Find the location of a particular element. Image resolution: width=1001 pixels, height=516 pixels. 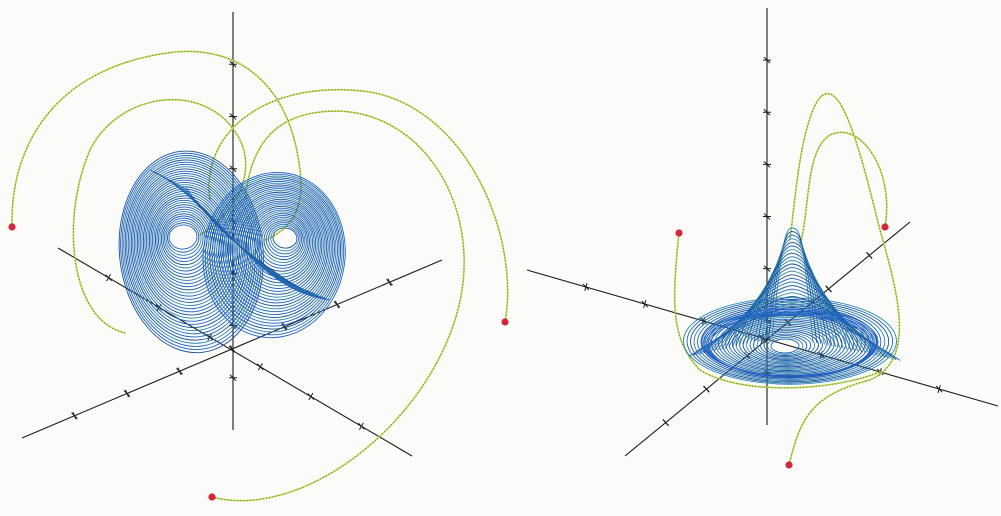

lorenz-crossover-orbit is located at coordinates (240, 236).